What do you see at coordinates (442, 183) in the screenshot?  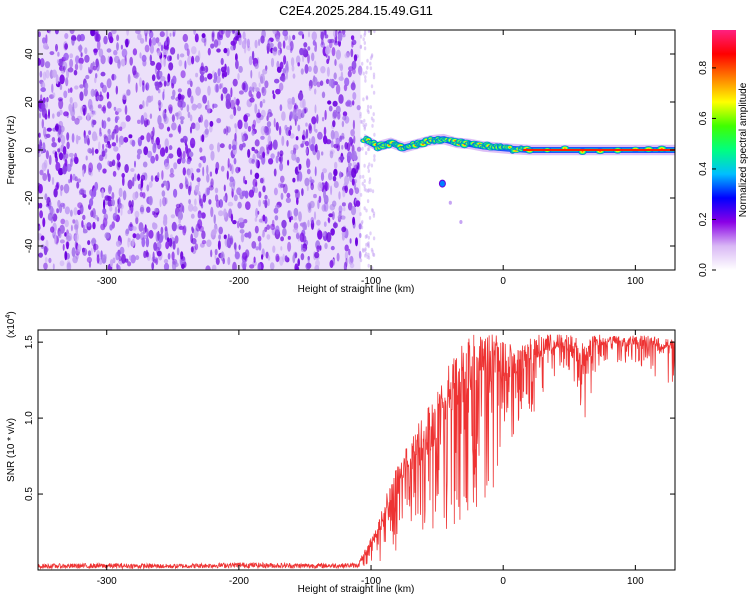 I see `secondary-blob` at bounding box center [442, 183].